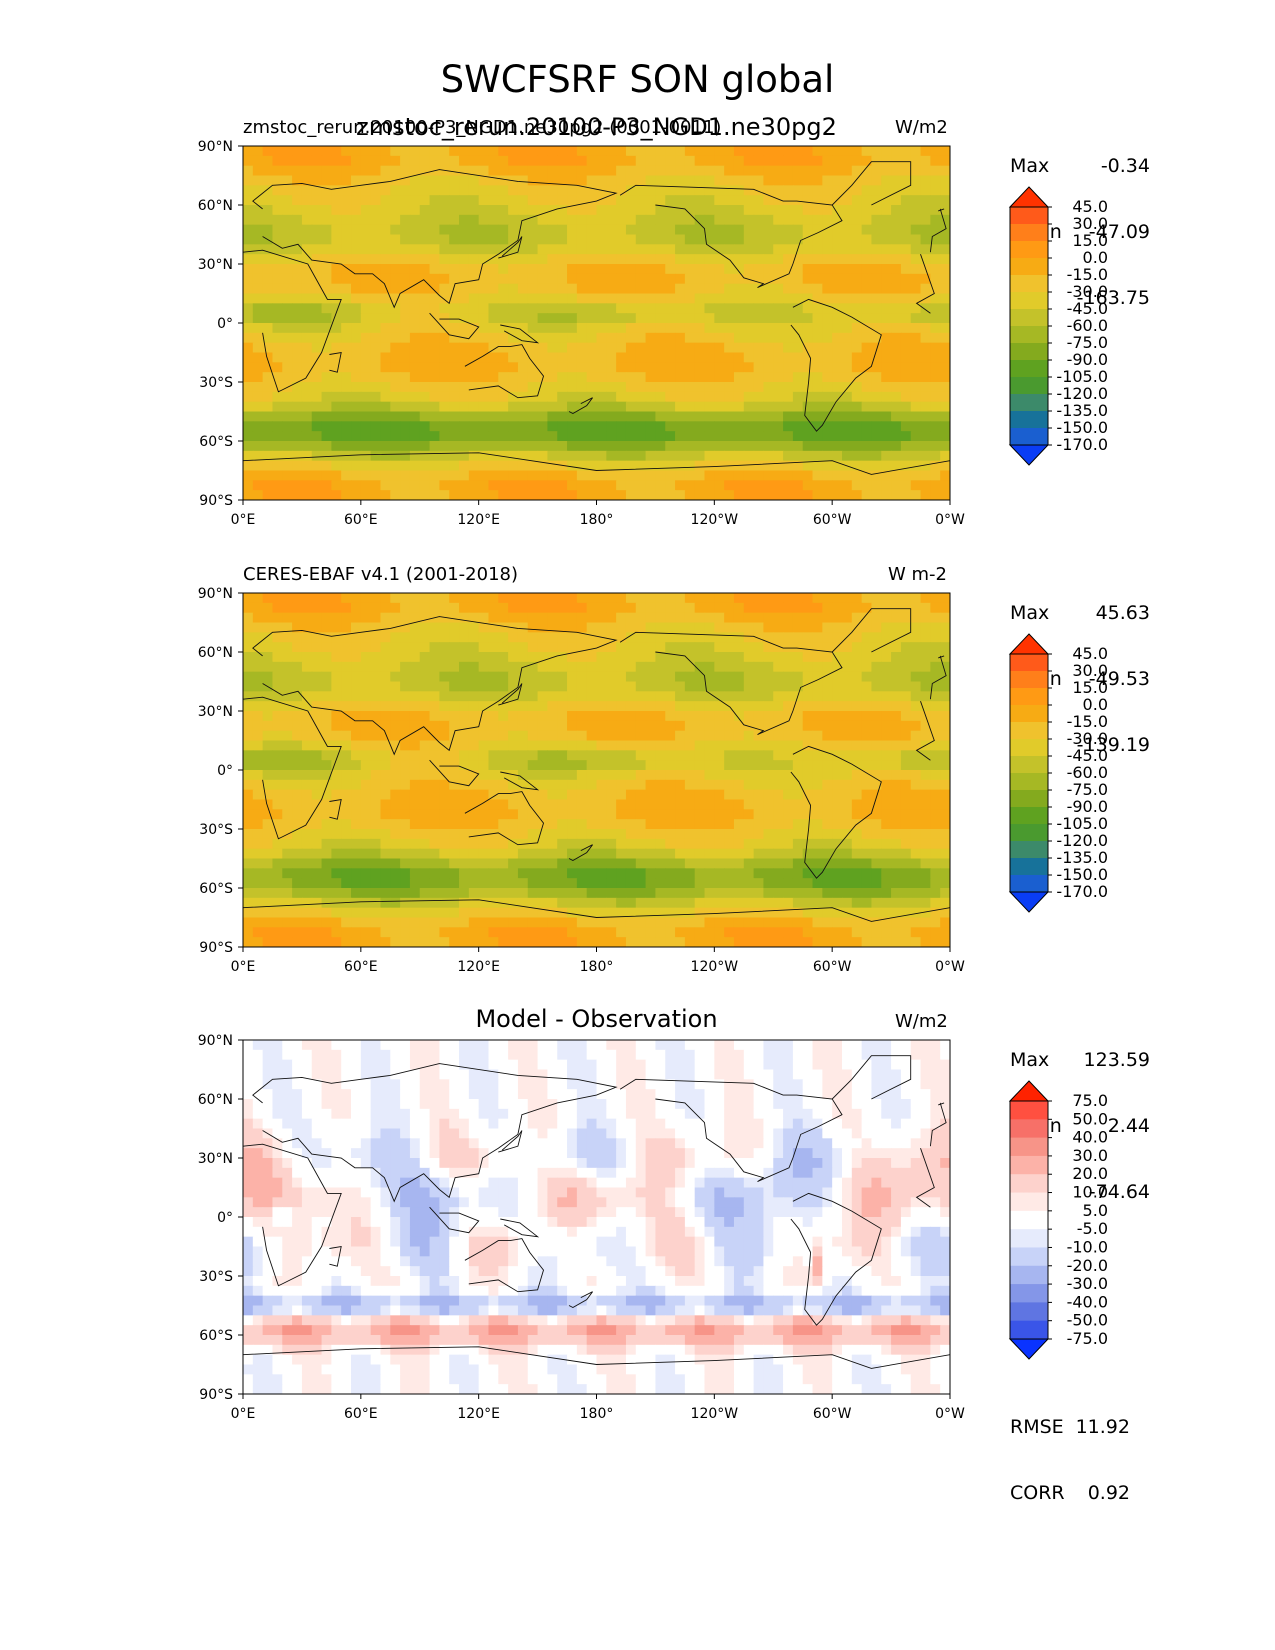 The image size is (1275, 1650). What do you see at coordinates (381, 574) in the screenshot?
I see `panel2-left-title: CERES-EBAF v4.1 (2001-2018)` at bounding box center [381, 574].